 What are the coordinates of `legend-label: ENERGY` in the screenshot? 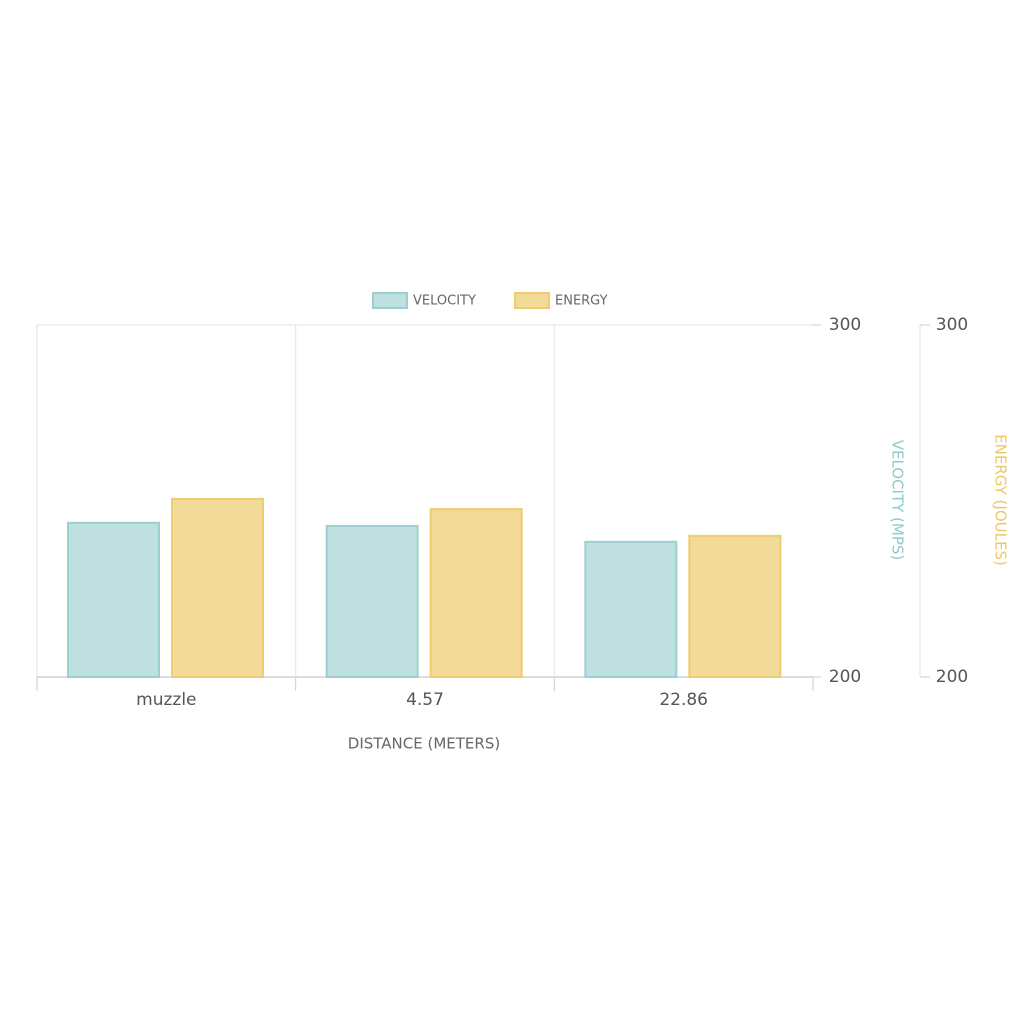 It's located at (581, 301).